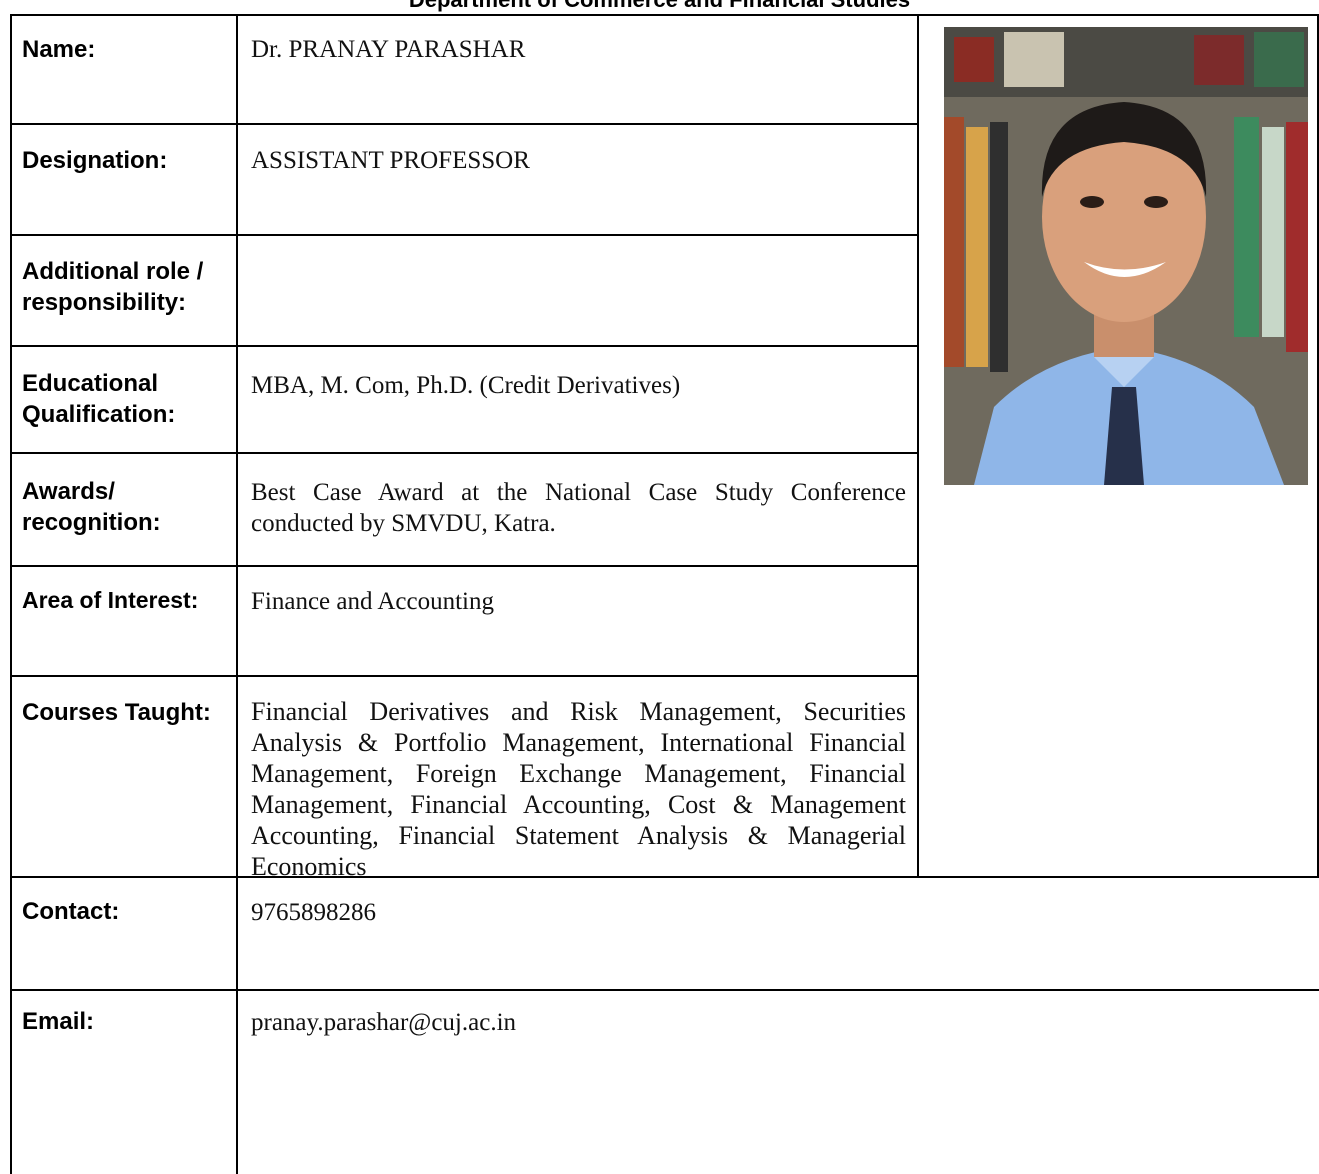 Image resolution: width=1319 pixels, height=1174 pixels. I want to click on profile-photo, so click(1126, 256).